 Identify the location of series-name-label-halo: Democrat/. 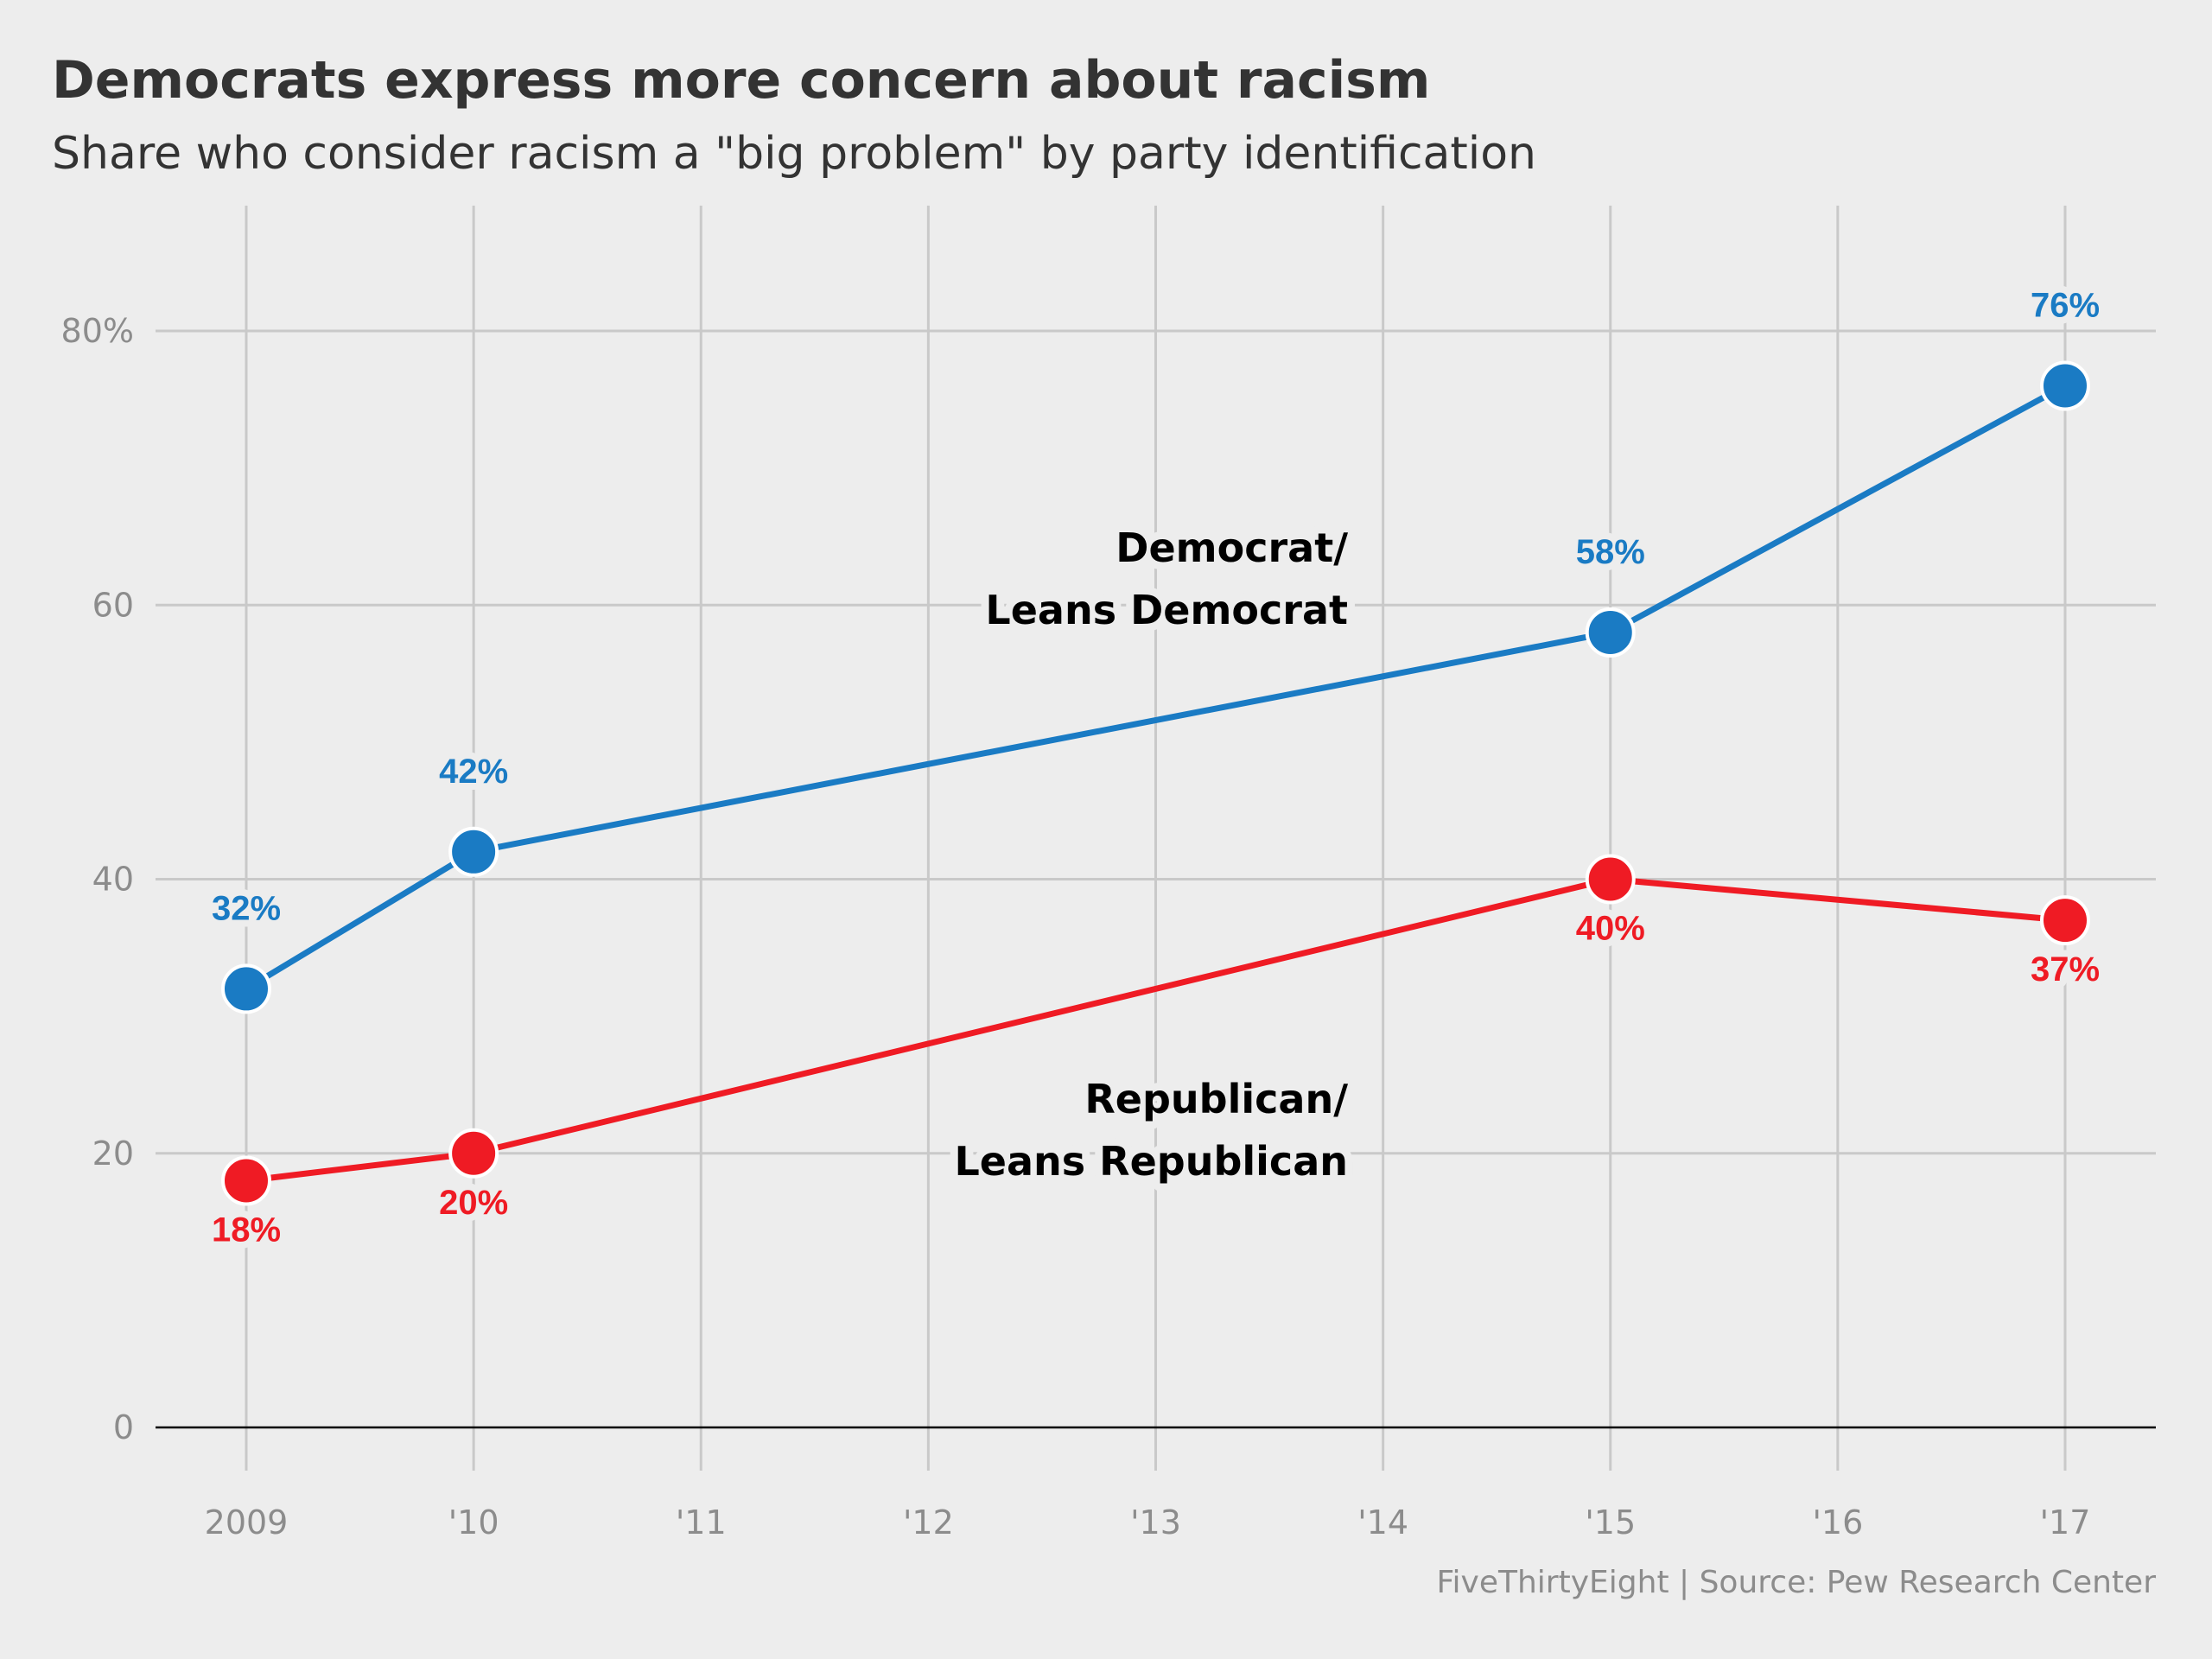
(1232, 547).